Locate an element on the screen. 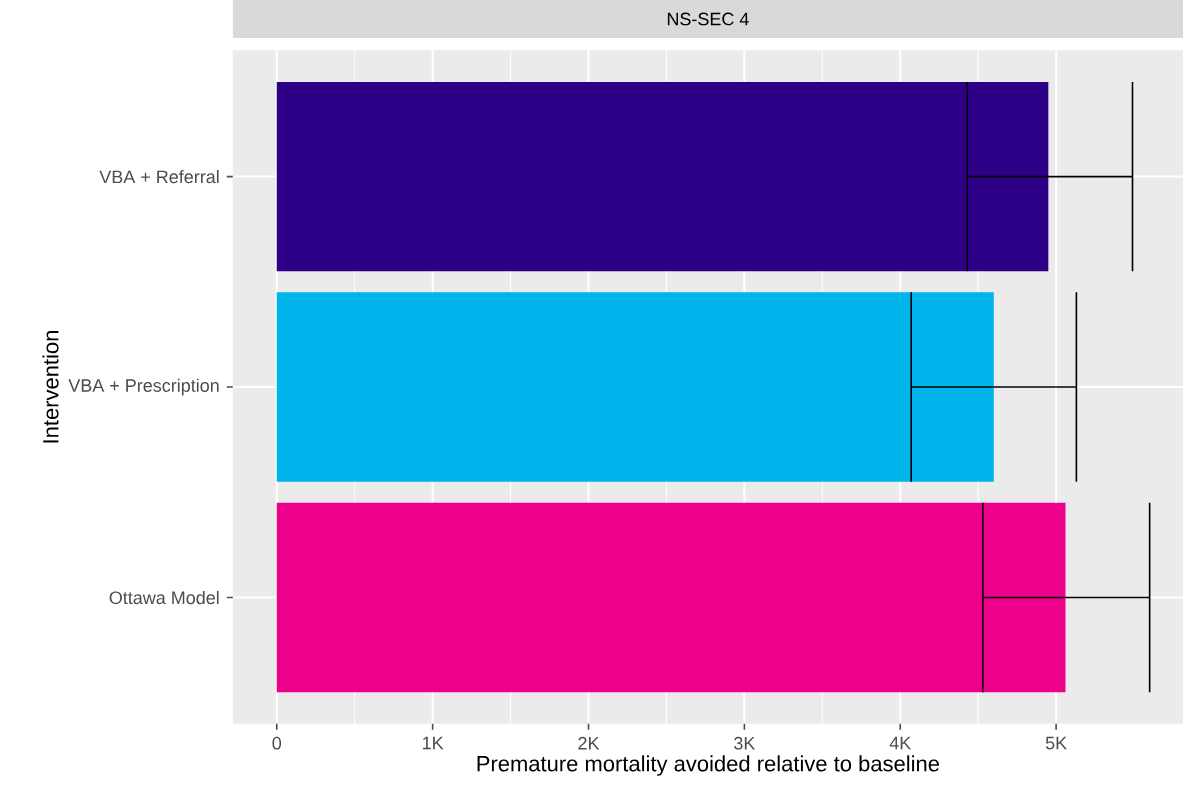 This screenshot has height=789, width=1184. x-tick-label: 4K is located at coordinates (900, 743).